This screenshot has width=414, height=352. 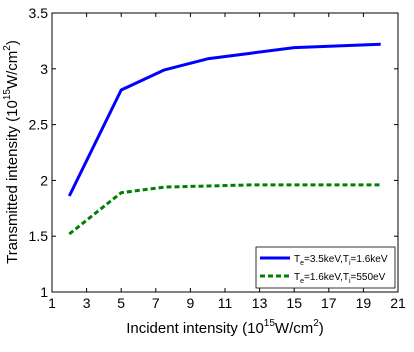 I want to click on x-tick-label: 13, so click(x=260, y=303).